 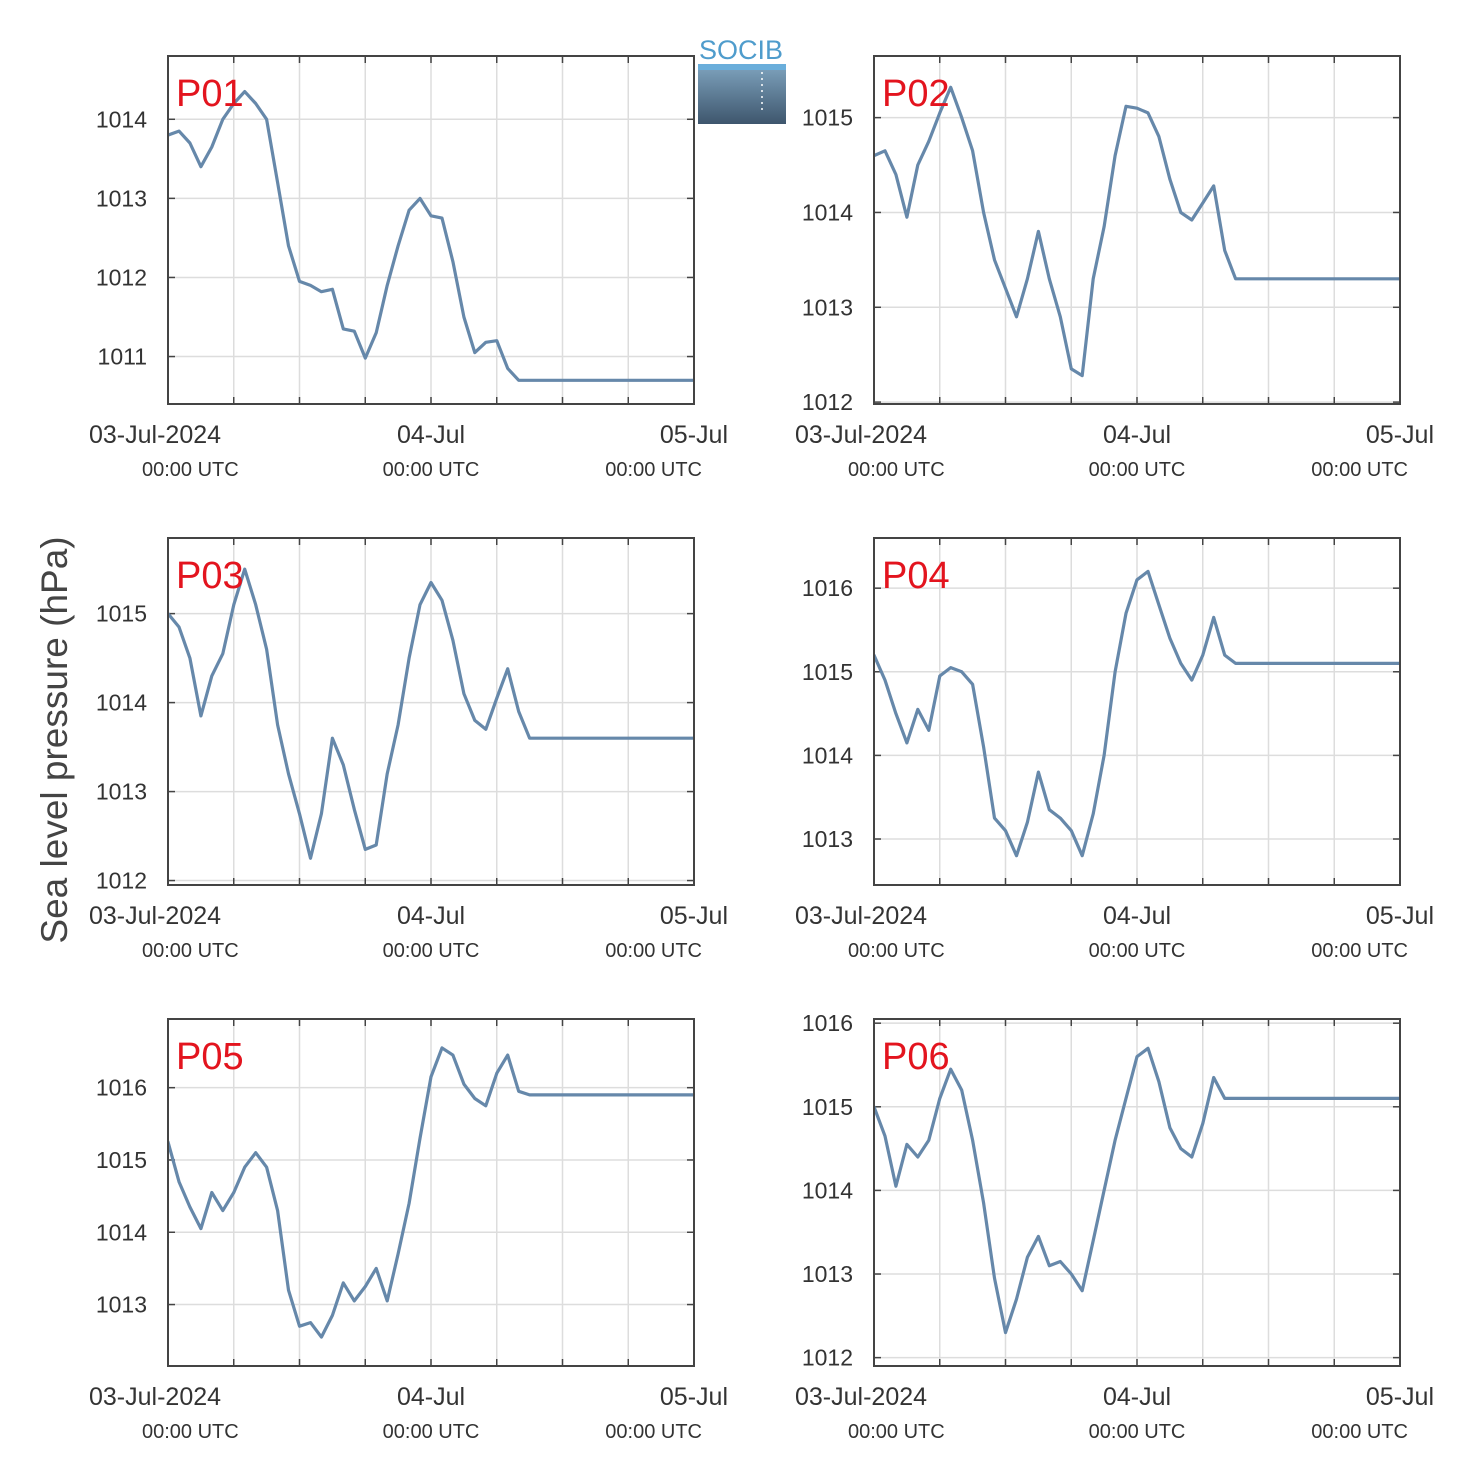 What do you see at coordinates (54, 739) in the screenshot?
I see `y-axis-label: Sea level pressure (hPa)` at bounding box center [54, 739].